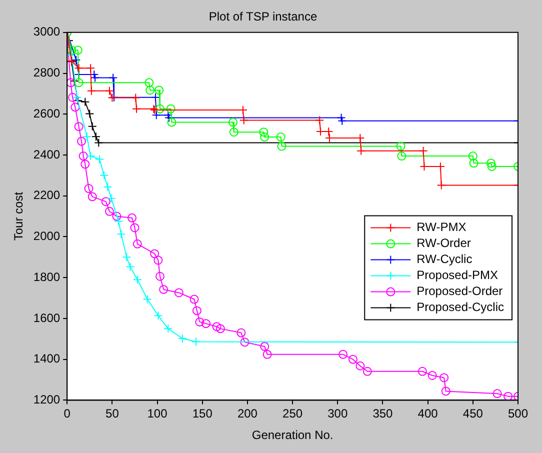 The width and height of the screenshot is (542, 453). Describe the element at coordinates (46, 113) in the screenshot. I see `y-tick-label: 2600` at that location.